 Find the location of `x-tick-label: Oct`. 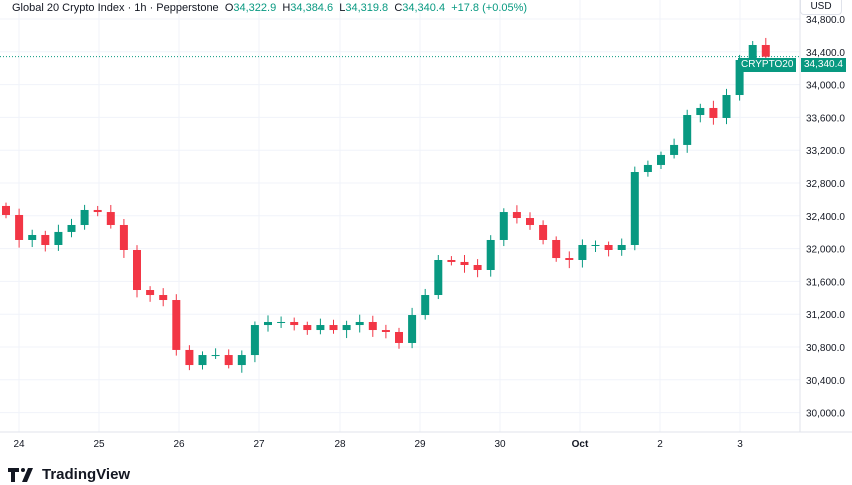

x-tick-label: Oct is located at coordinates (580, 444).